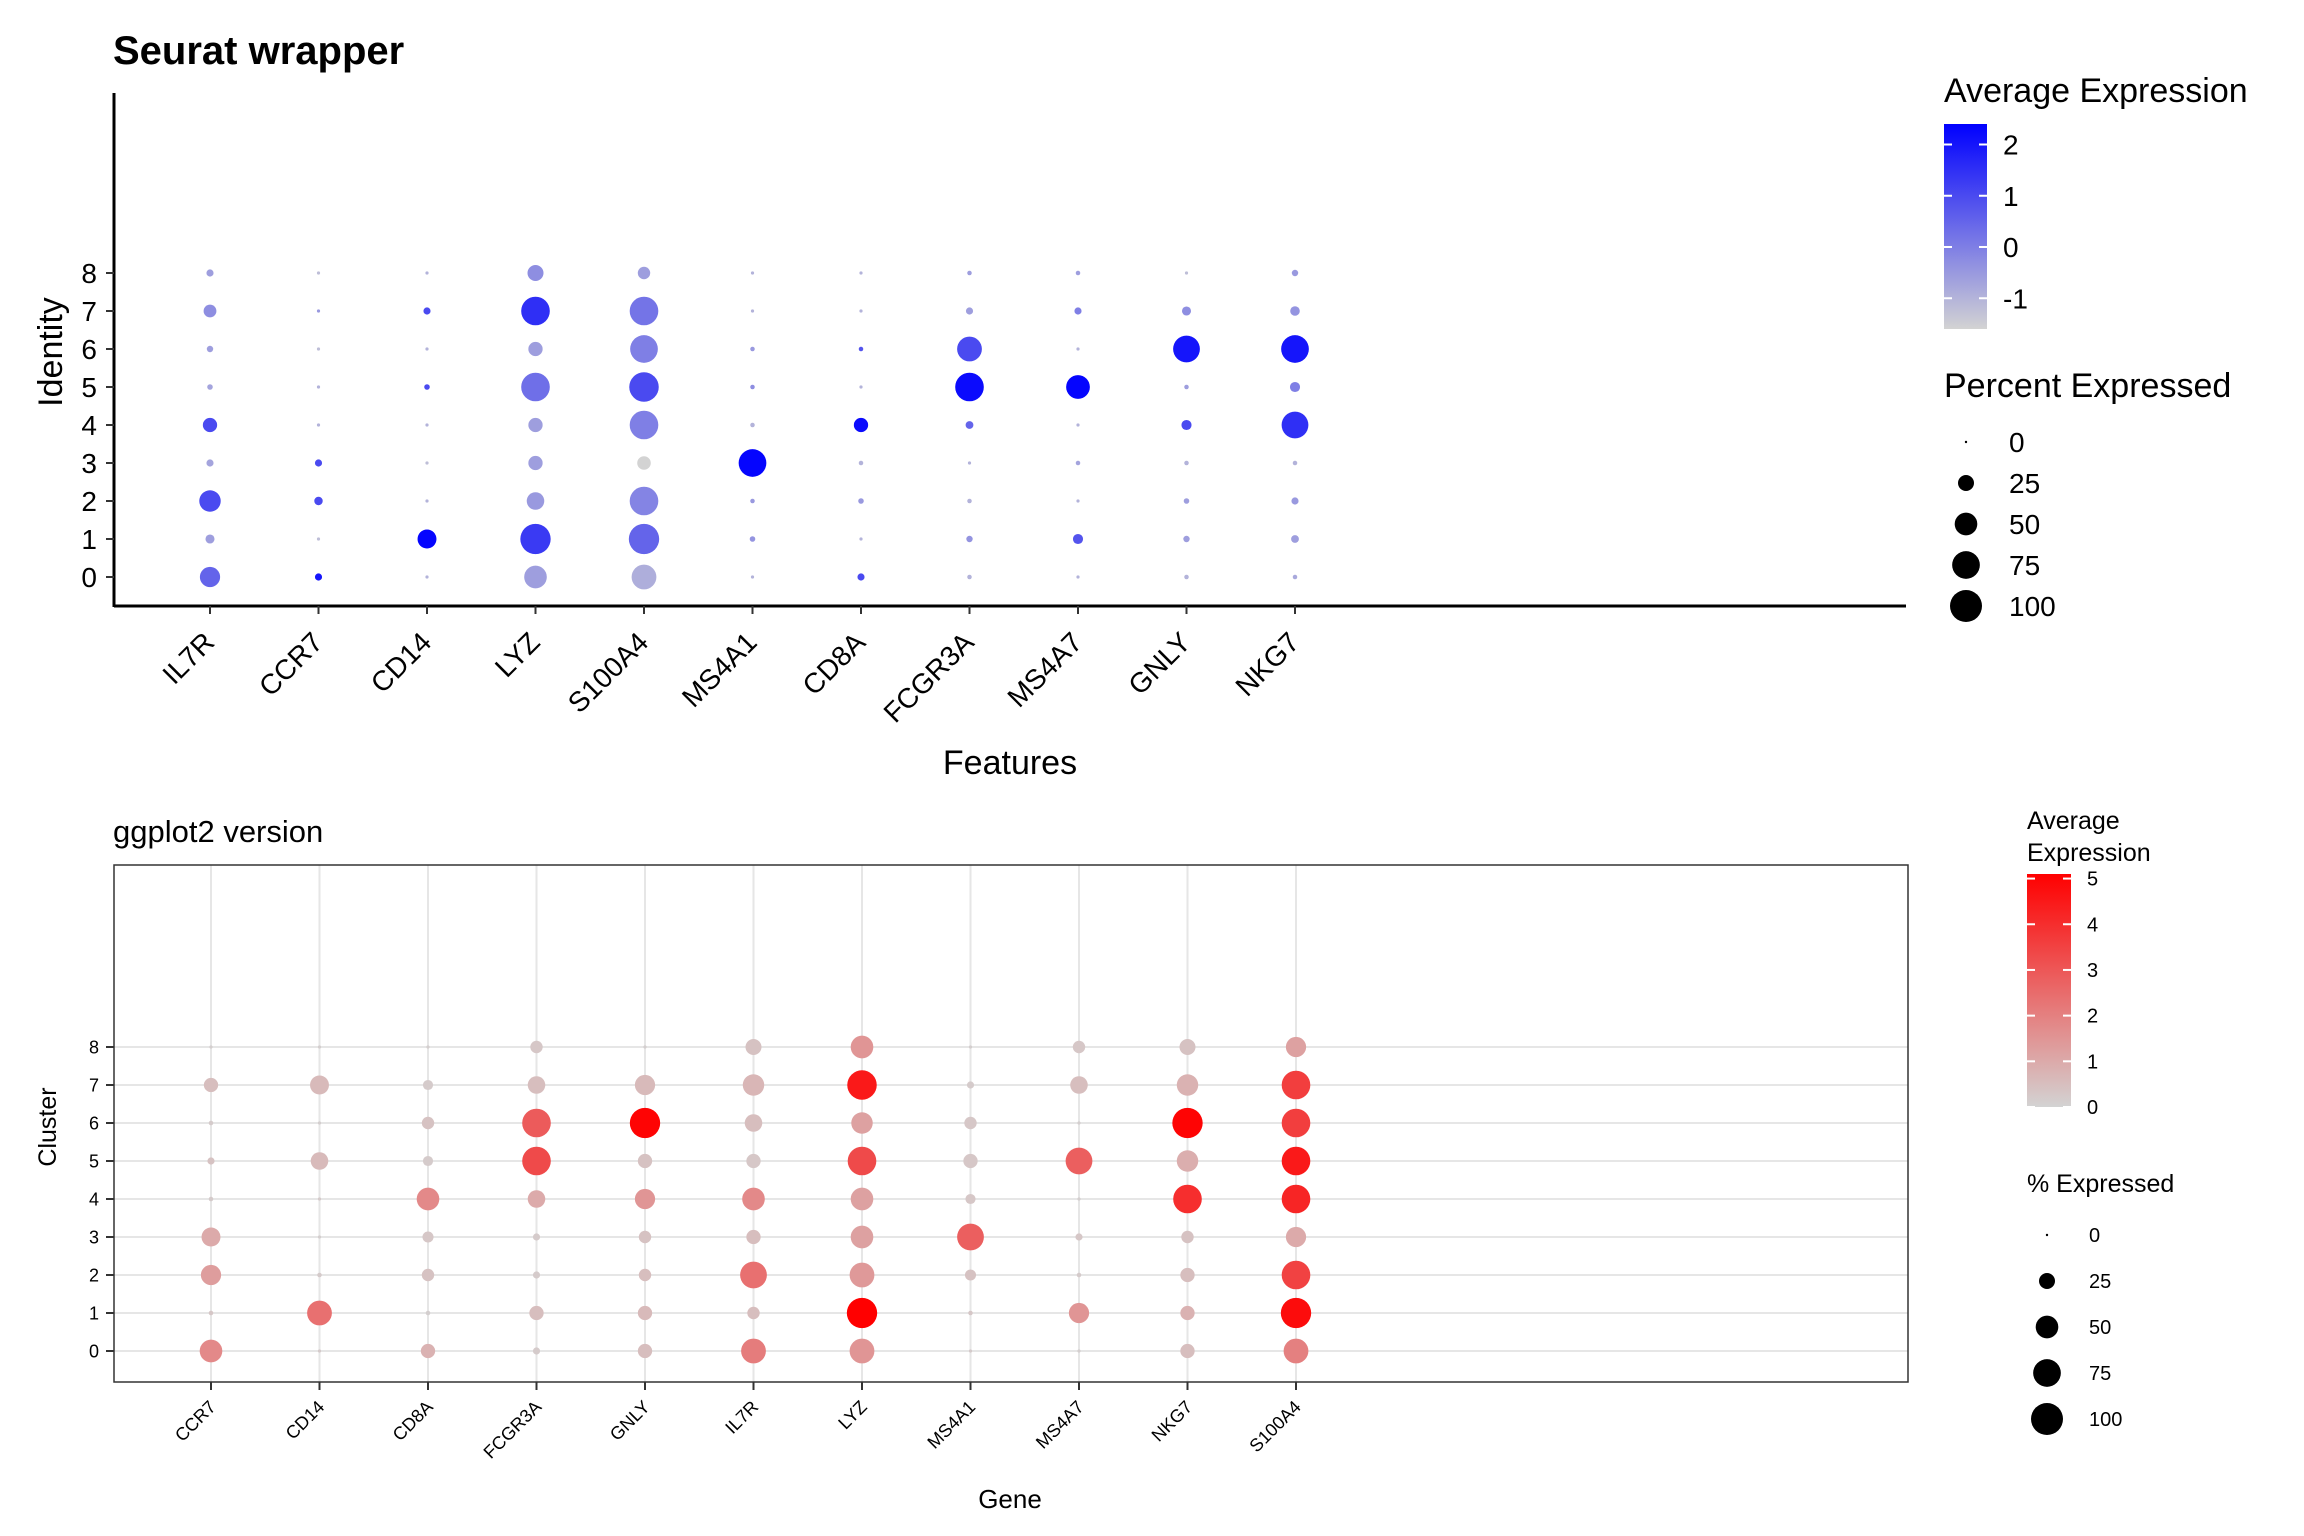  I want to click on seurat-color-legend-ticks: 2 1 0 -1, so click(1986, 222).